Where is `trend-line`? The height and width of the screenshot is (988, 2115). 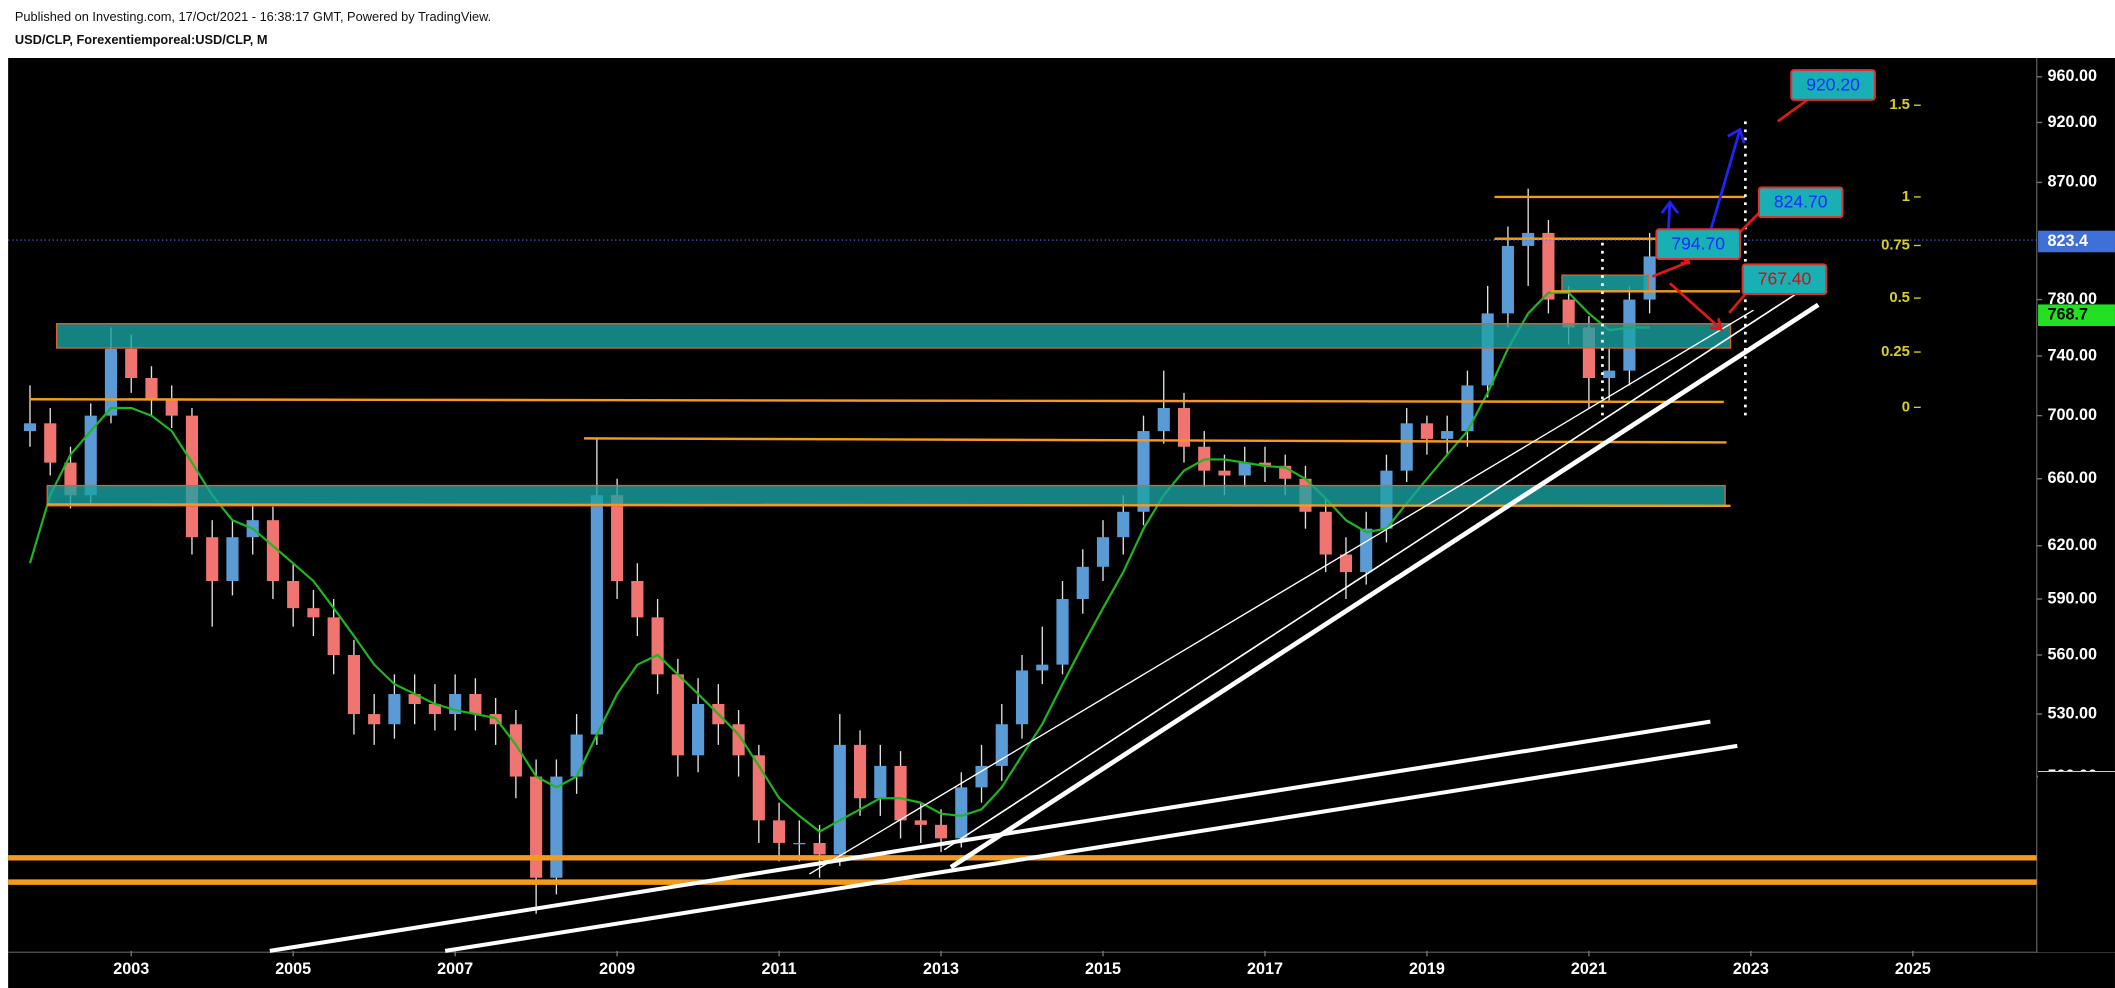 trend-line is located at coordinates (1091, 848).